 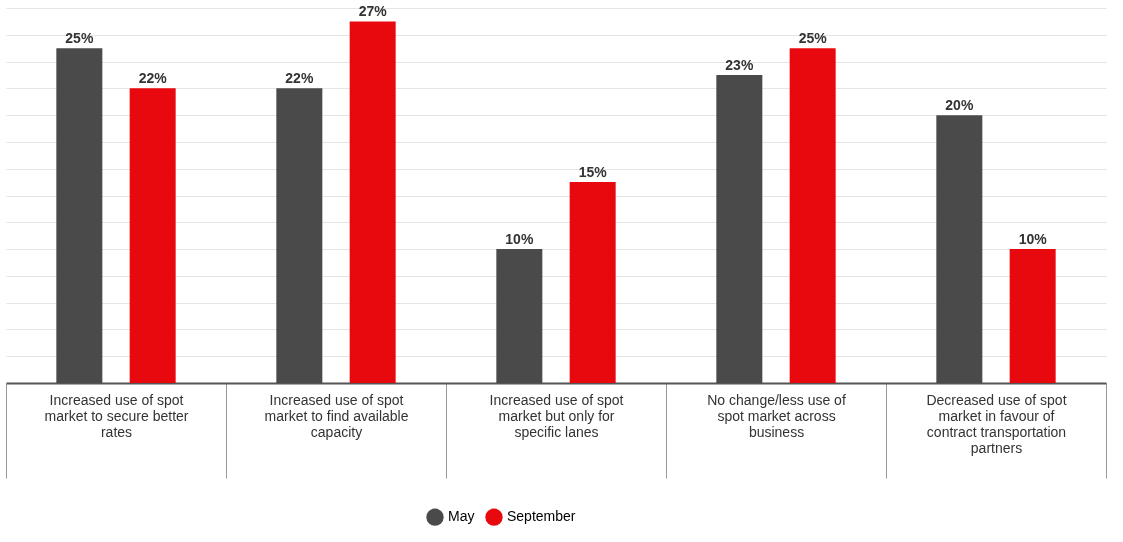 What do you see at coordinates (593, 172) in the screenshot?
I see `data-label: 15%` at bounding box center [593, 172].